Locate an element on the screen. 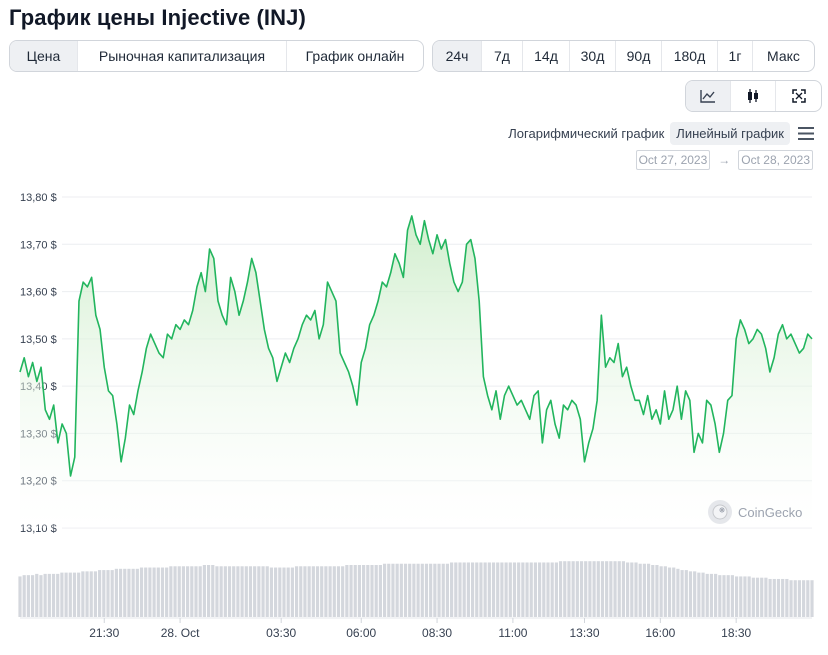 The image size is (828, 655). chart-menu-button is located at coordinates (806, 134).